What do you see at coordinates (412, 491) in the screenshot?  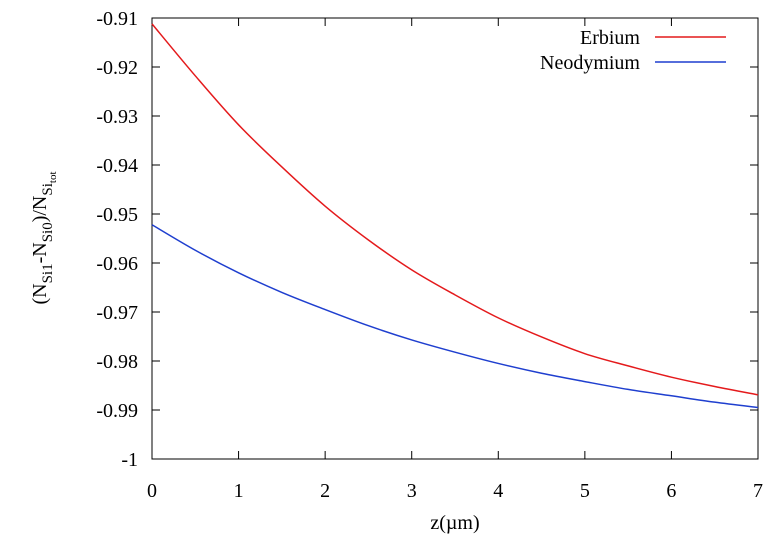 I see `x-tick-label: 3` at bounding box center [412, 491].